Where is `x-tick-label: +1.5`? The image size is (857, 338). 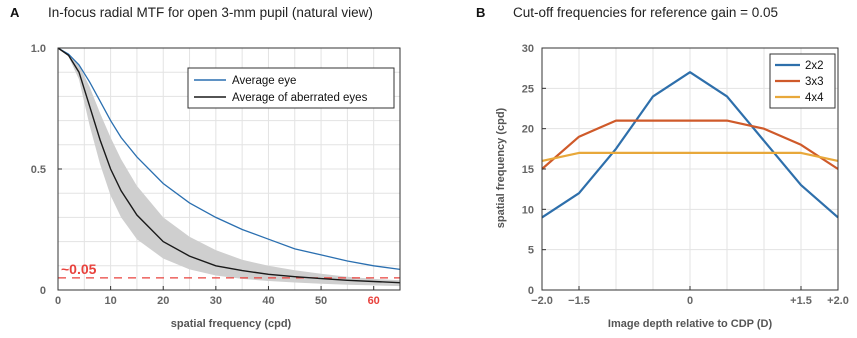 x-tick-label: +1.5 is located at coordinates (801, 301).